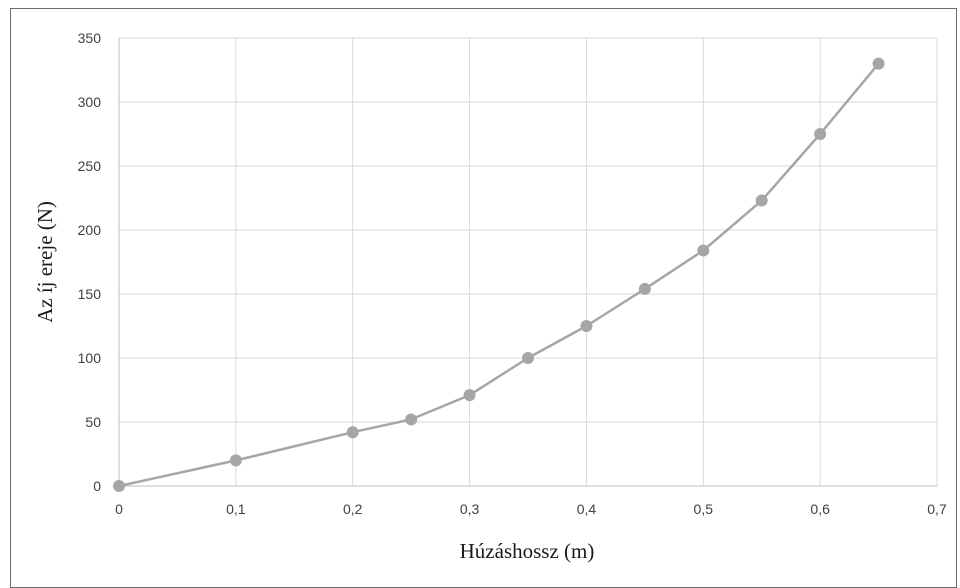 The image size is (960, 588). I want to click on x-tick-label: 0,7, so click(937, 509).